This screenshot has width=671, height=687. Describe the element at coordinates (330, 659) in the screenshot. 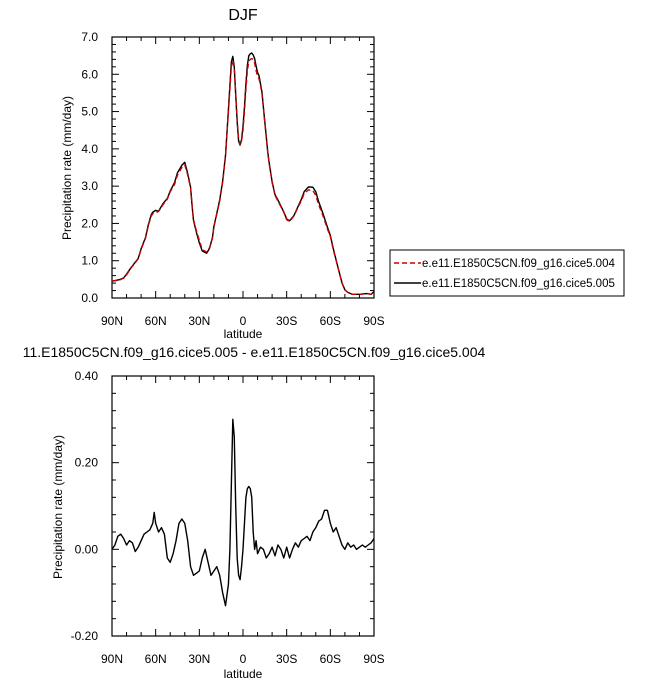

I see `bottom-x-tick-label: 60S` at that location.